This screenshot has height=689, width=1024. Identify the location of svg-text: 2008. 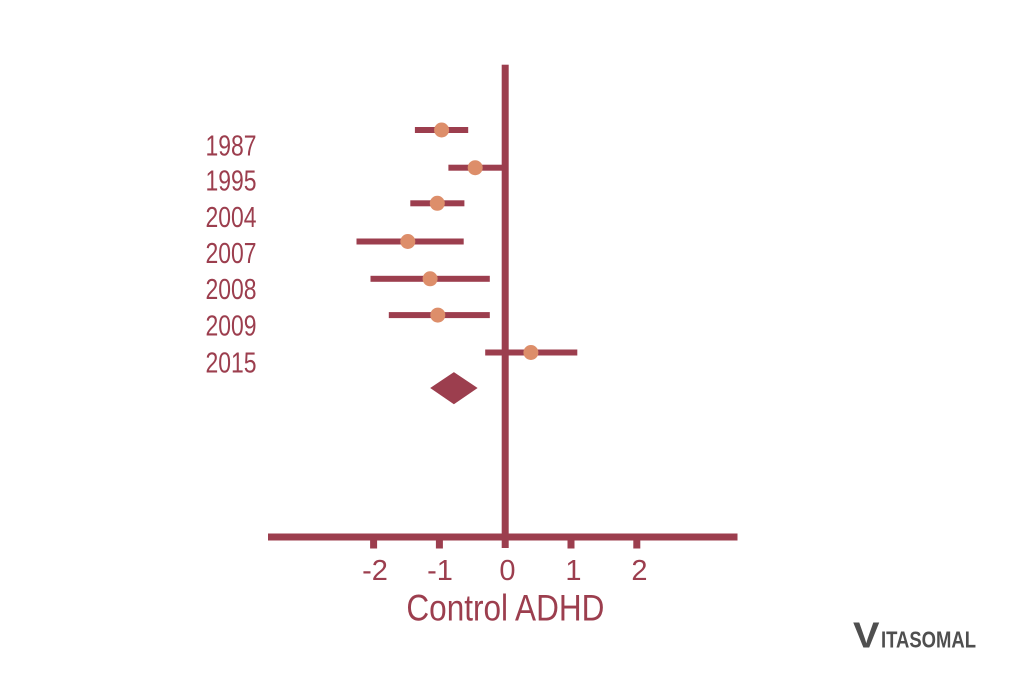
(231, 290).